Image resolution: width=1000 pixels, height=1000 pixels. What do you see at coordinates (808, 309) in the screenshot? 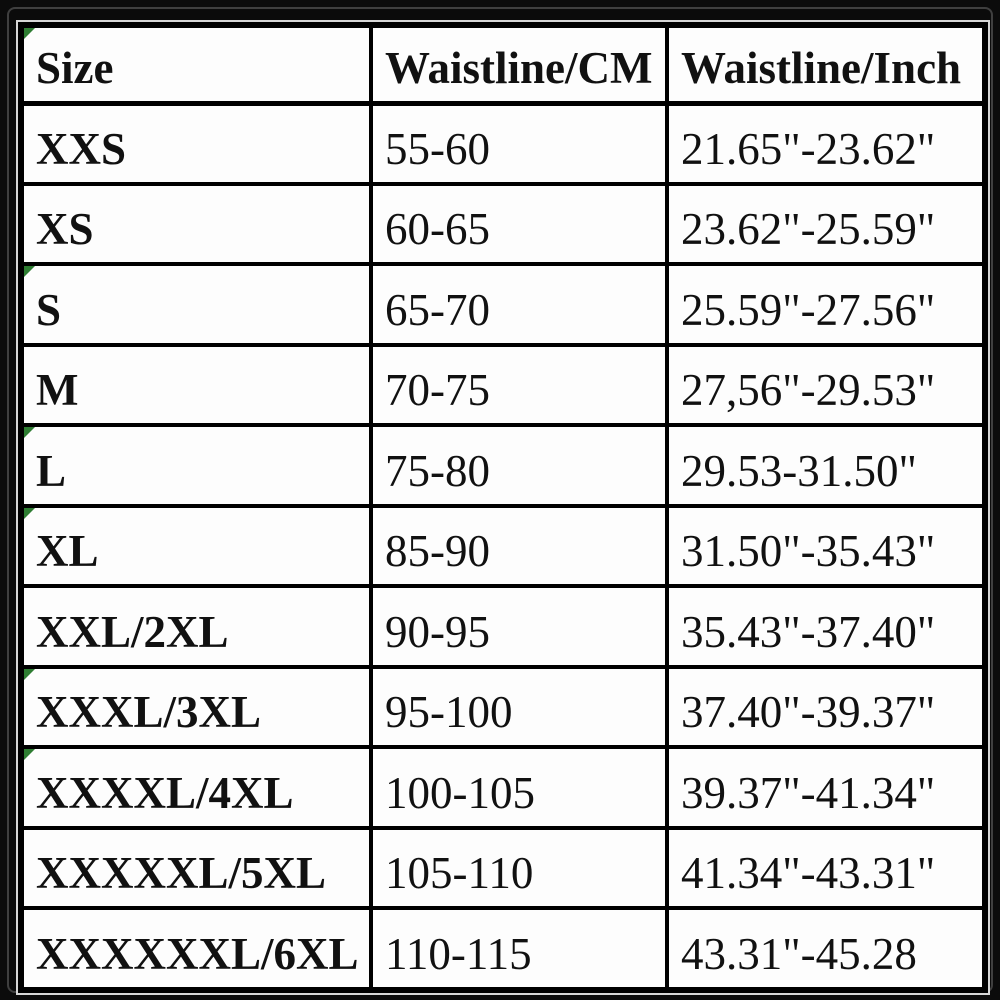
I see `inch-value: 25.59"-27.56"` at bounding box center [808, 309].